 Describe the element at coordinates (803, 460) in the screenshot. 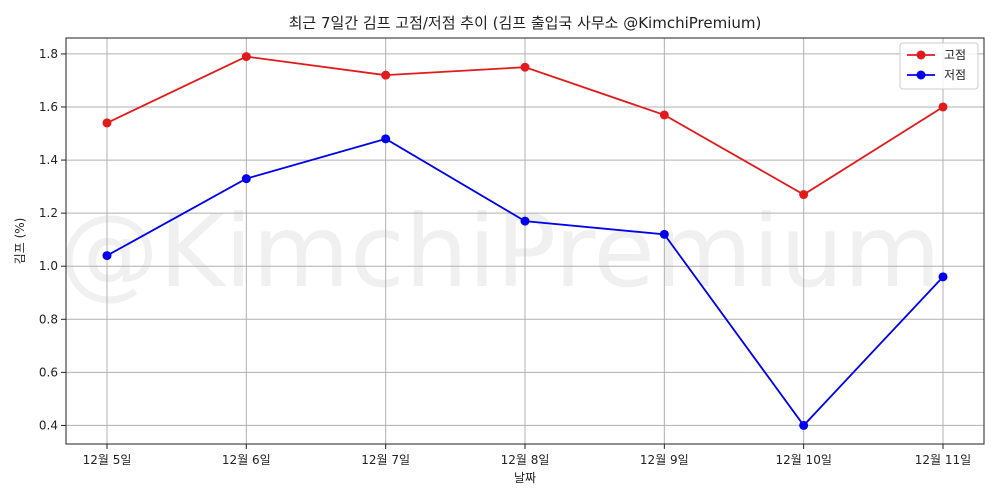

I see `x-tick-label: 12월 10일` at that location.